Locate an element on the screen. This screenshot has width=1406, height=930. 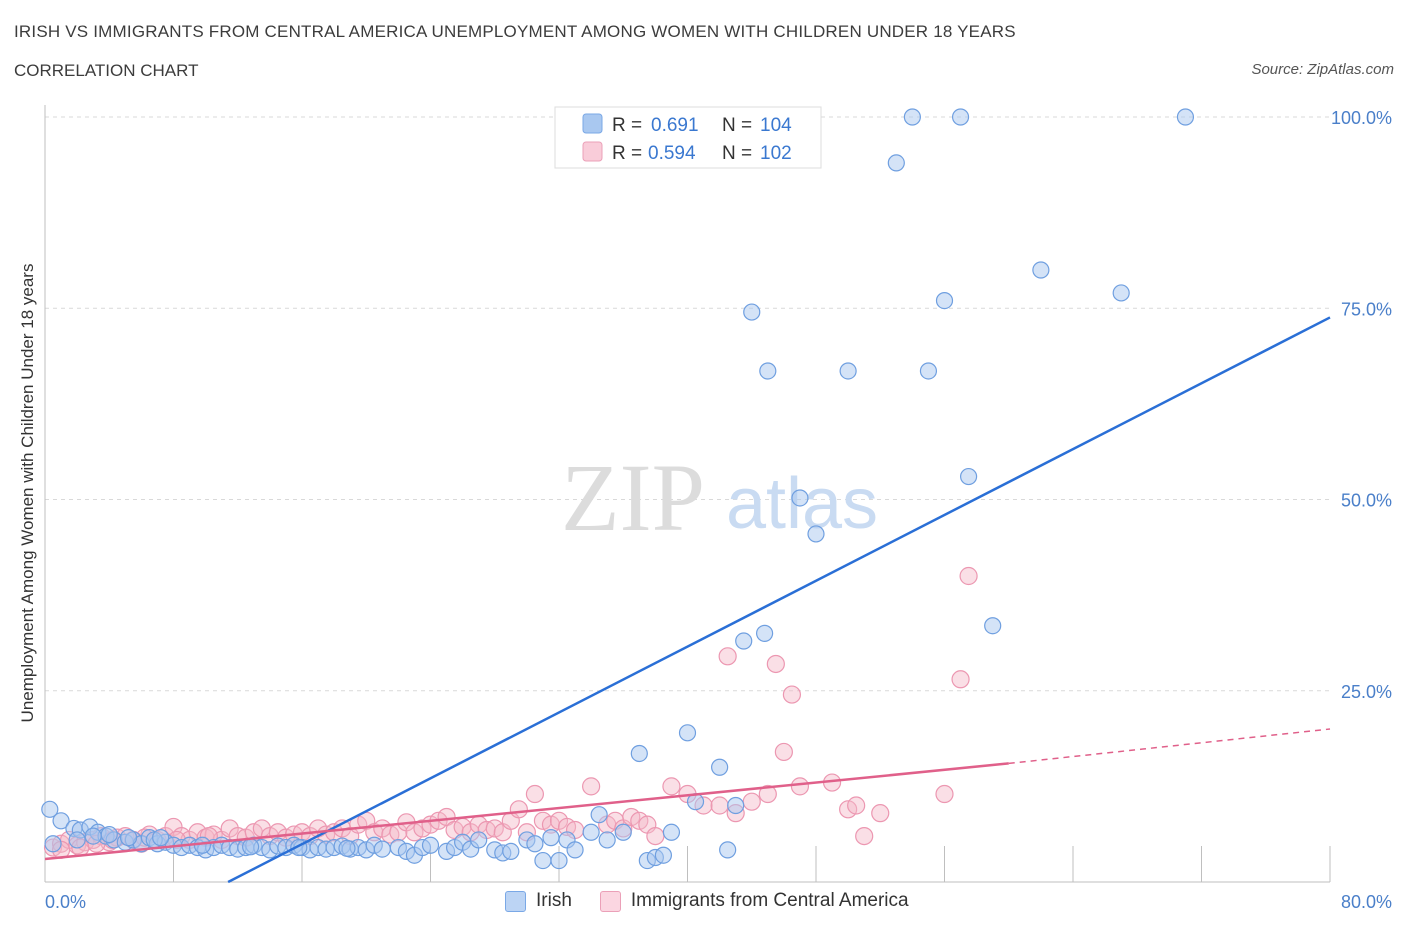
central-legend-swatch is located at coordinates (610, 901).